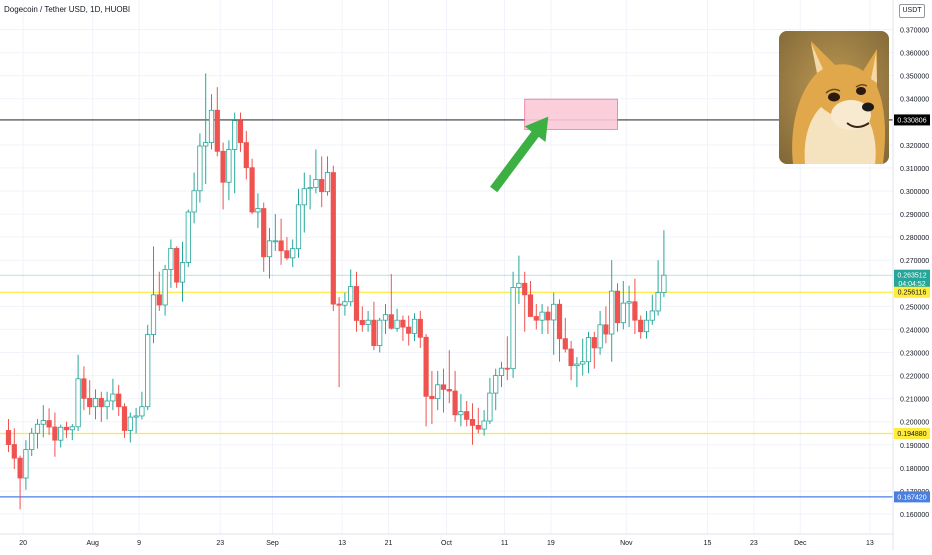 The width and height of the screenshot is (932, 555). What do you see at coordinates (446, 540) in the screenshot?
I see `time-axis: 20 Aug 9 23 Sep 13 21 Oct 11 19 Nov 15 23 Dec 13` at bounding box center [446, 540].